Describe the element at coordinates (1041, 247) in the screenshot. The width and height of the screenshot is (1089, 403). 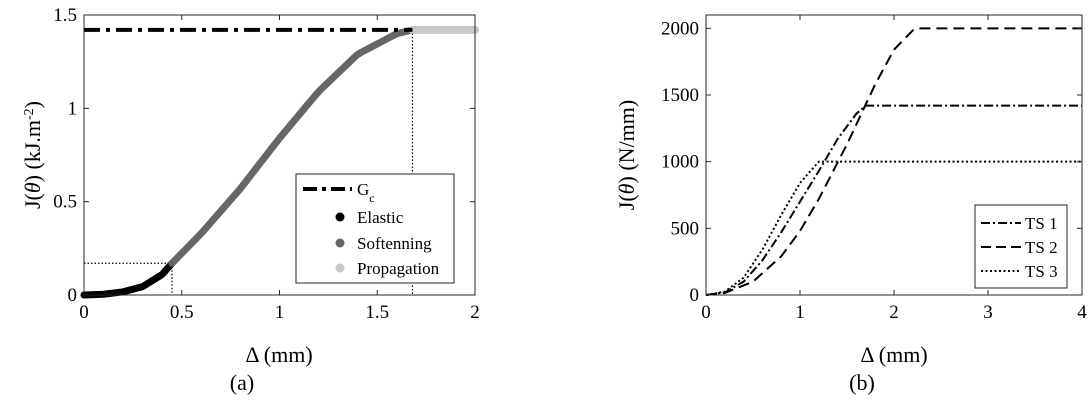
I see `legend-label-ts2: TS 2` at that location.